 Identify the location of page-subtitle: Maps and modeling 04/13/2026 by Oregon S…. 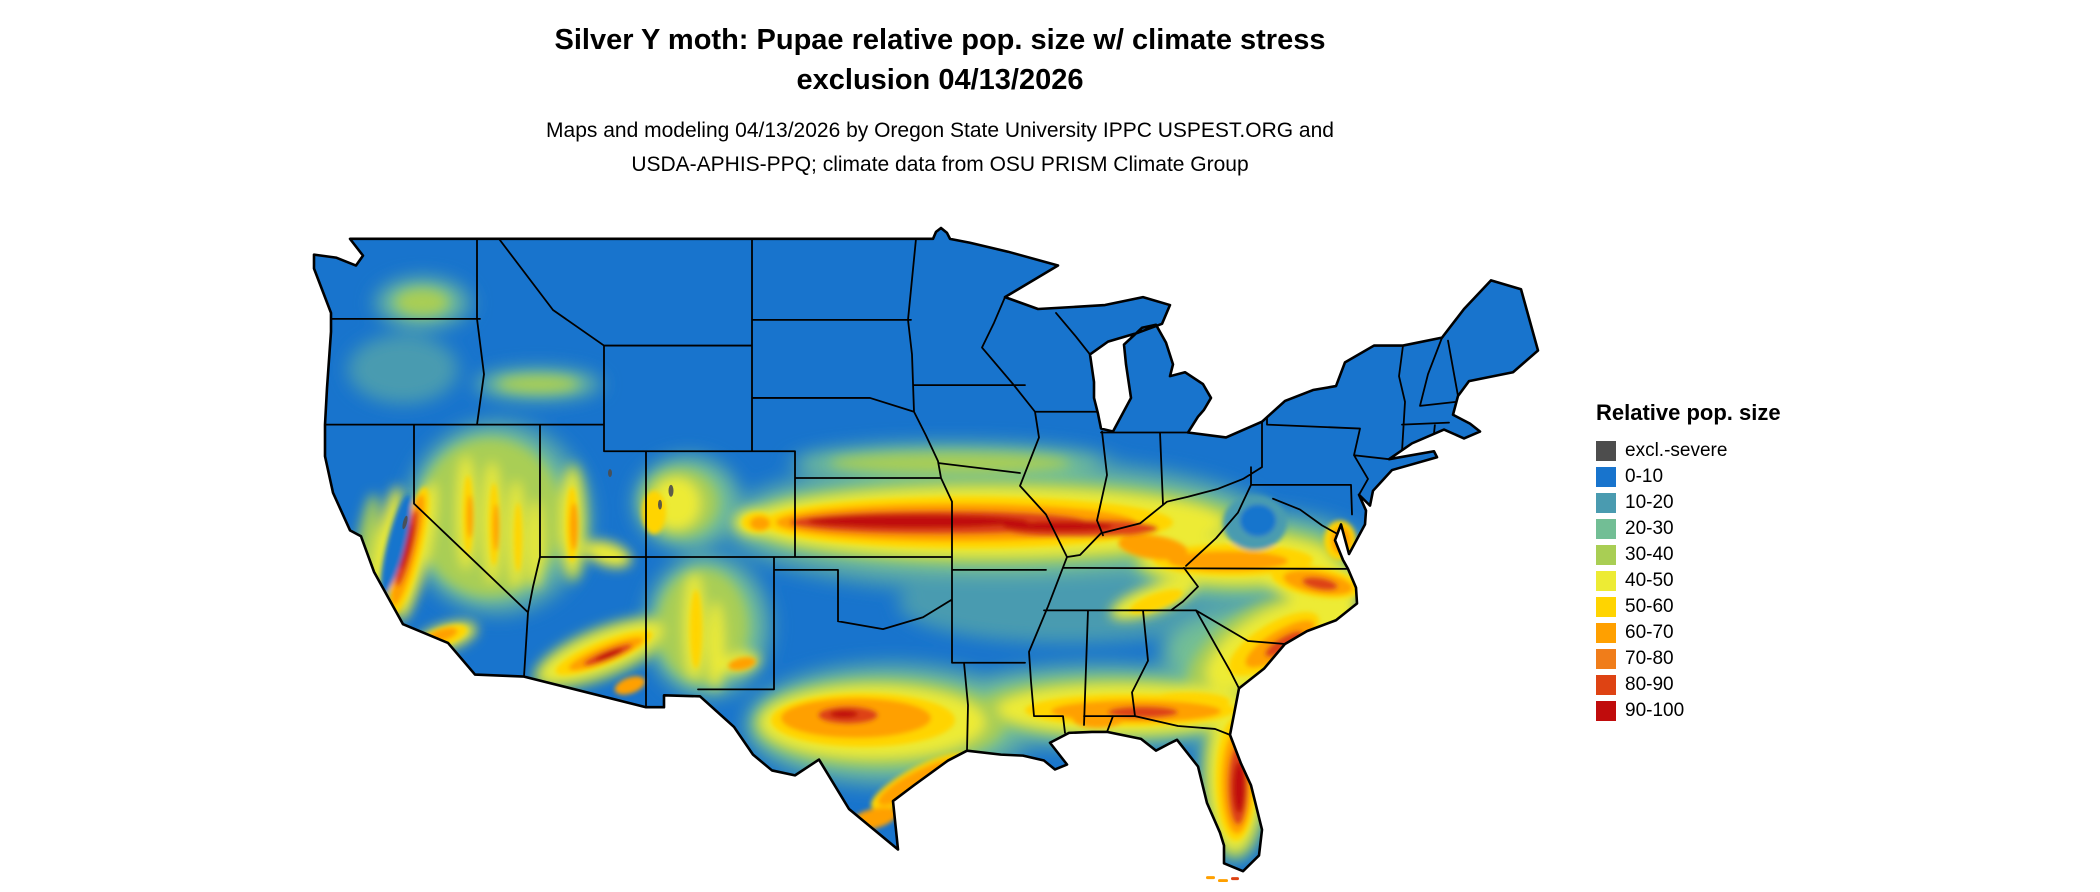
(940, 148).